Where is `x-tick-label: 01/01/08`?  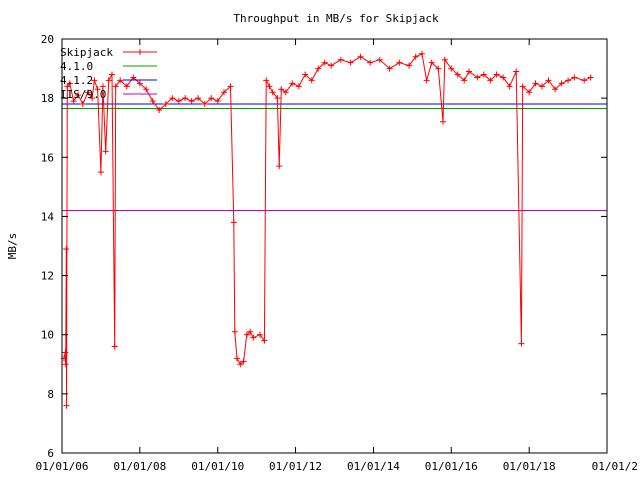
x-tick-label: 01/01/08 is located at coordinates (139, 466).